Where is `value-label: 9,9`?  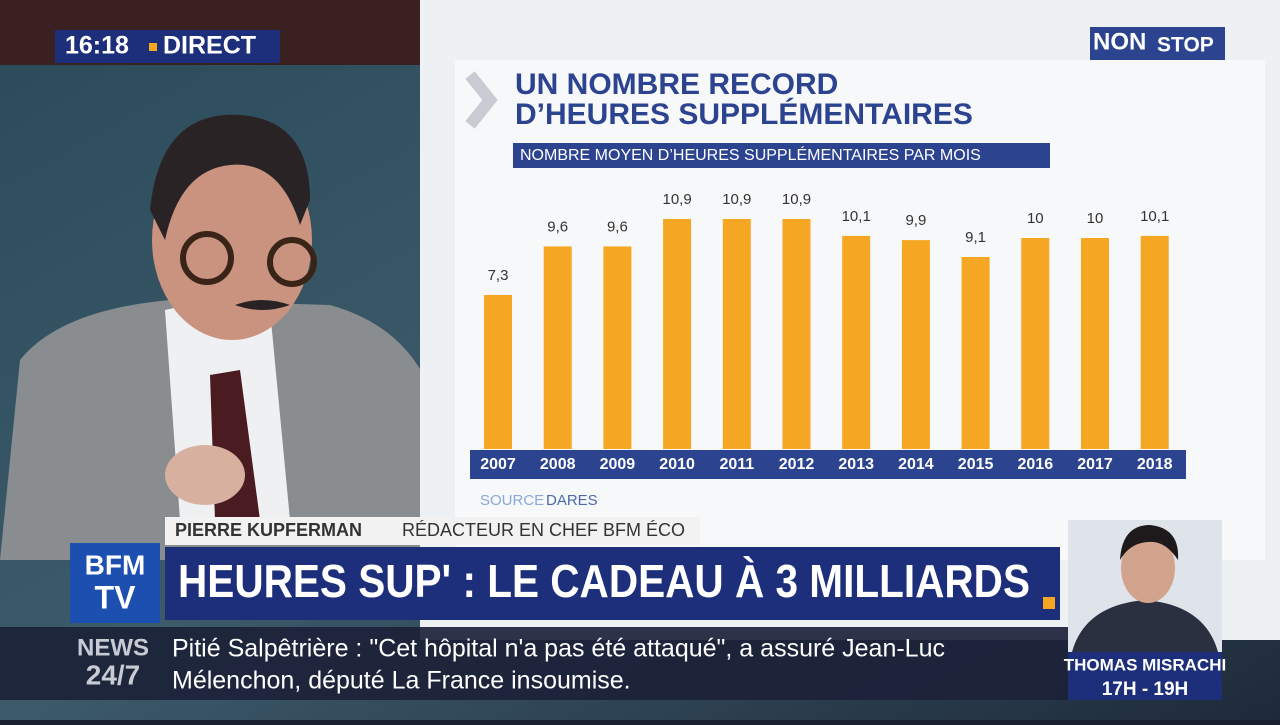
value-label: 9,9 is located at coordinates (915, 220).